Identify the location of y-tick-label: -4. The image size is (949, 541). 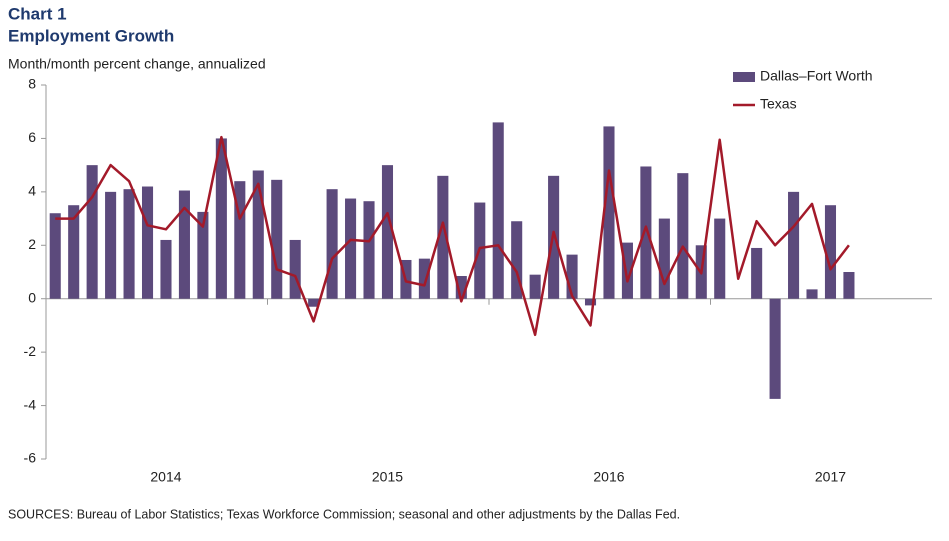
(30, 404).